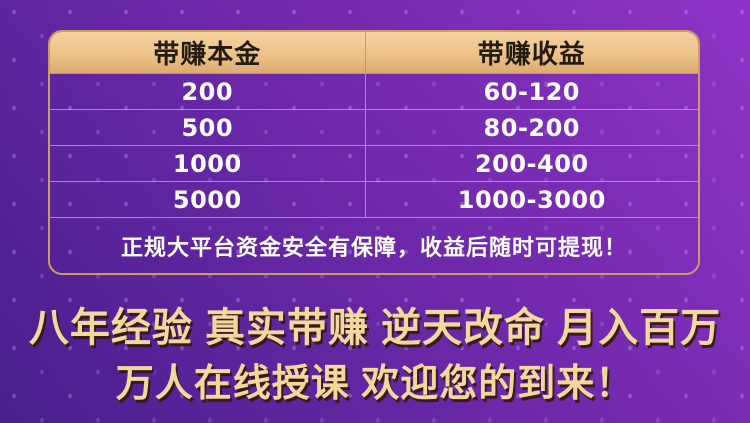 This screenshot has height=423, width=750. What do you see at coordinates (374, 52) in the screenshot?
I see `table-header-row: 带赚本金 带赚收益` at bounding box center [374, 52].